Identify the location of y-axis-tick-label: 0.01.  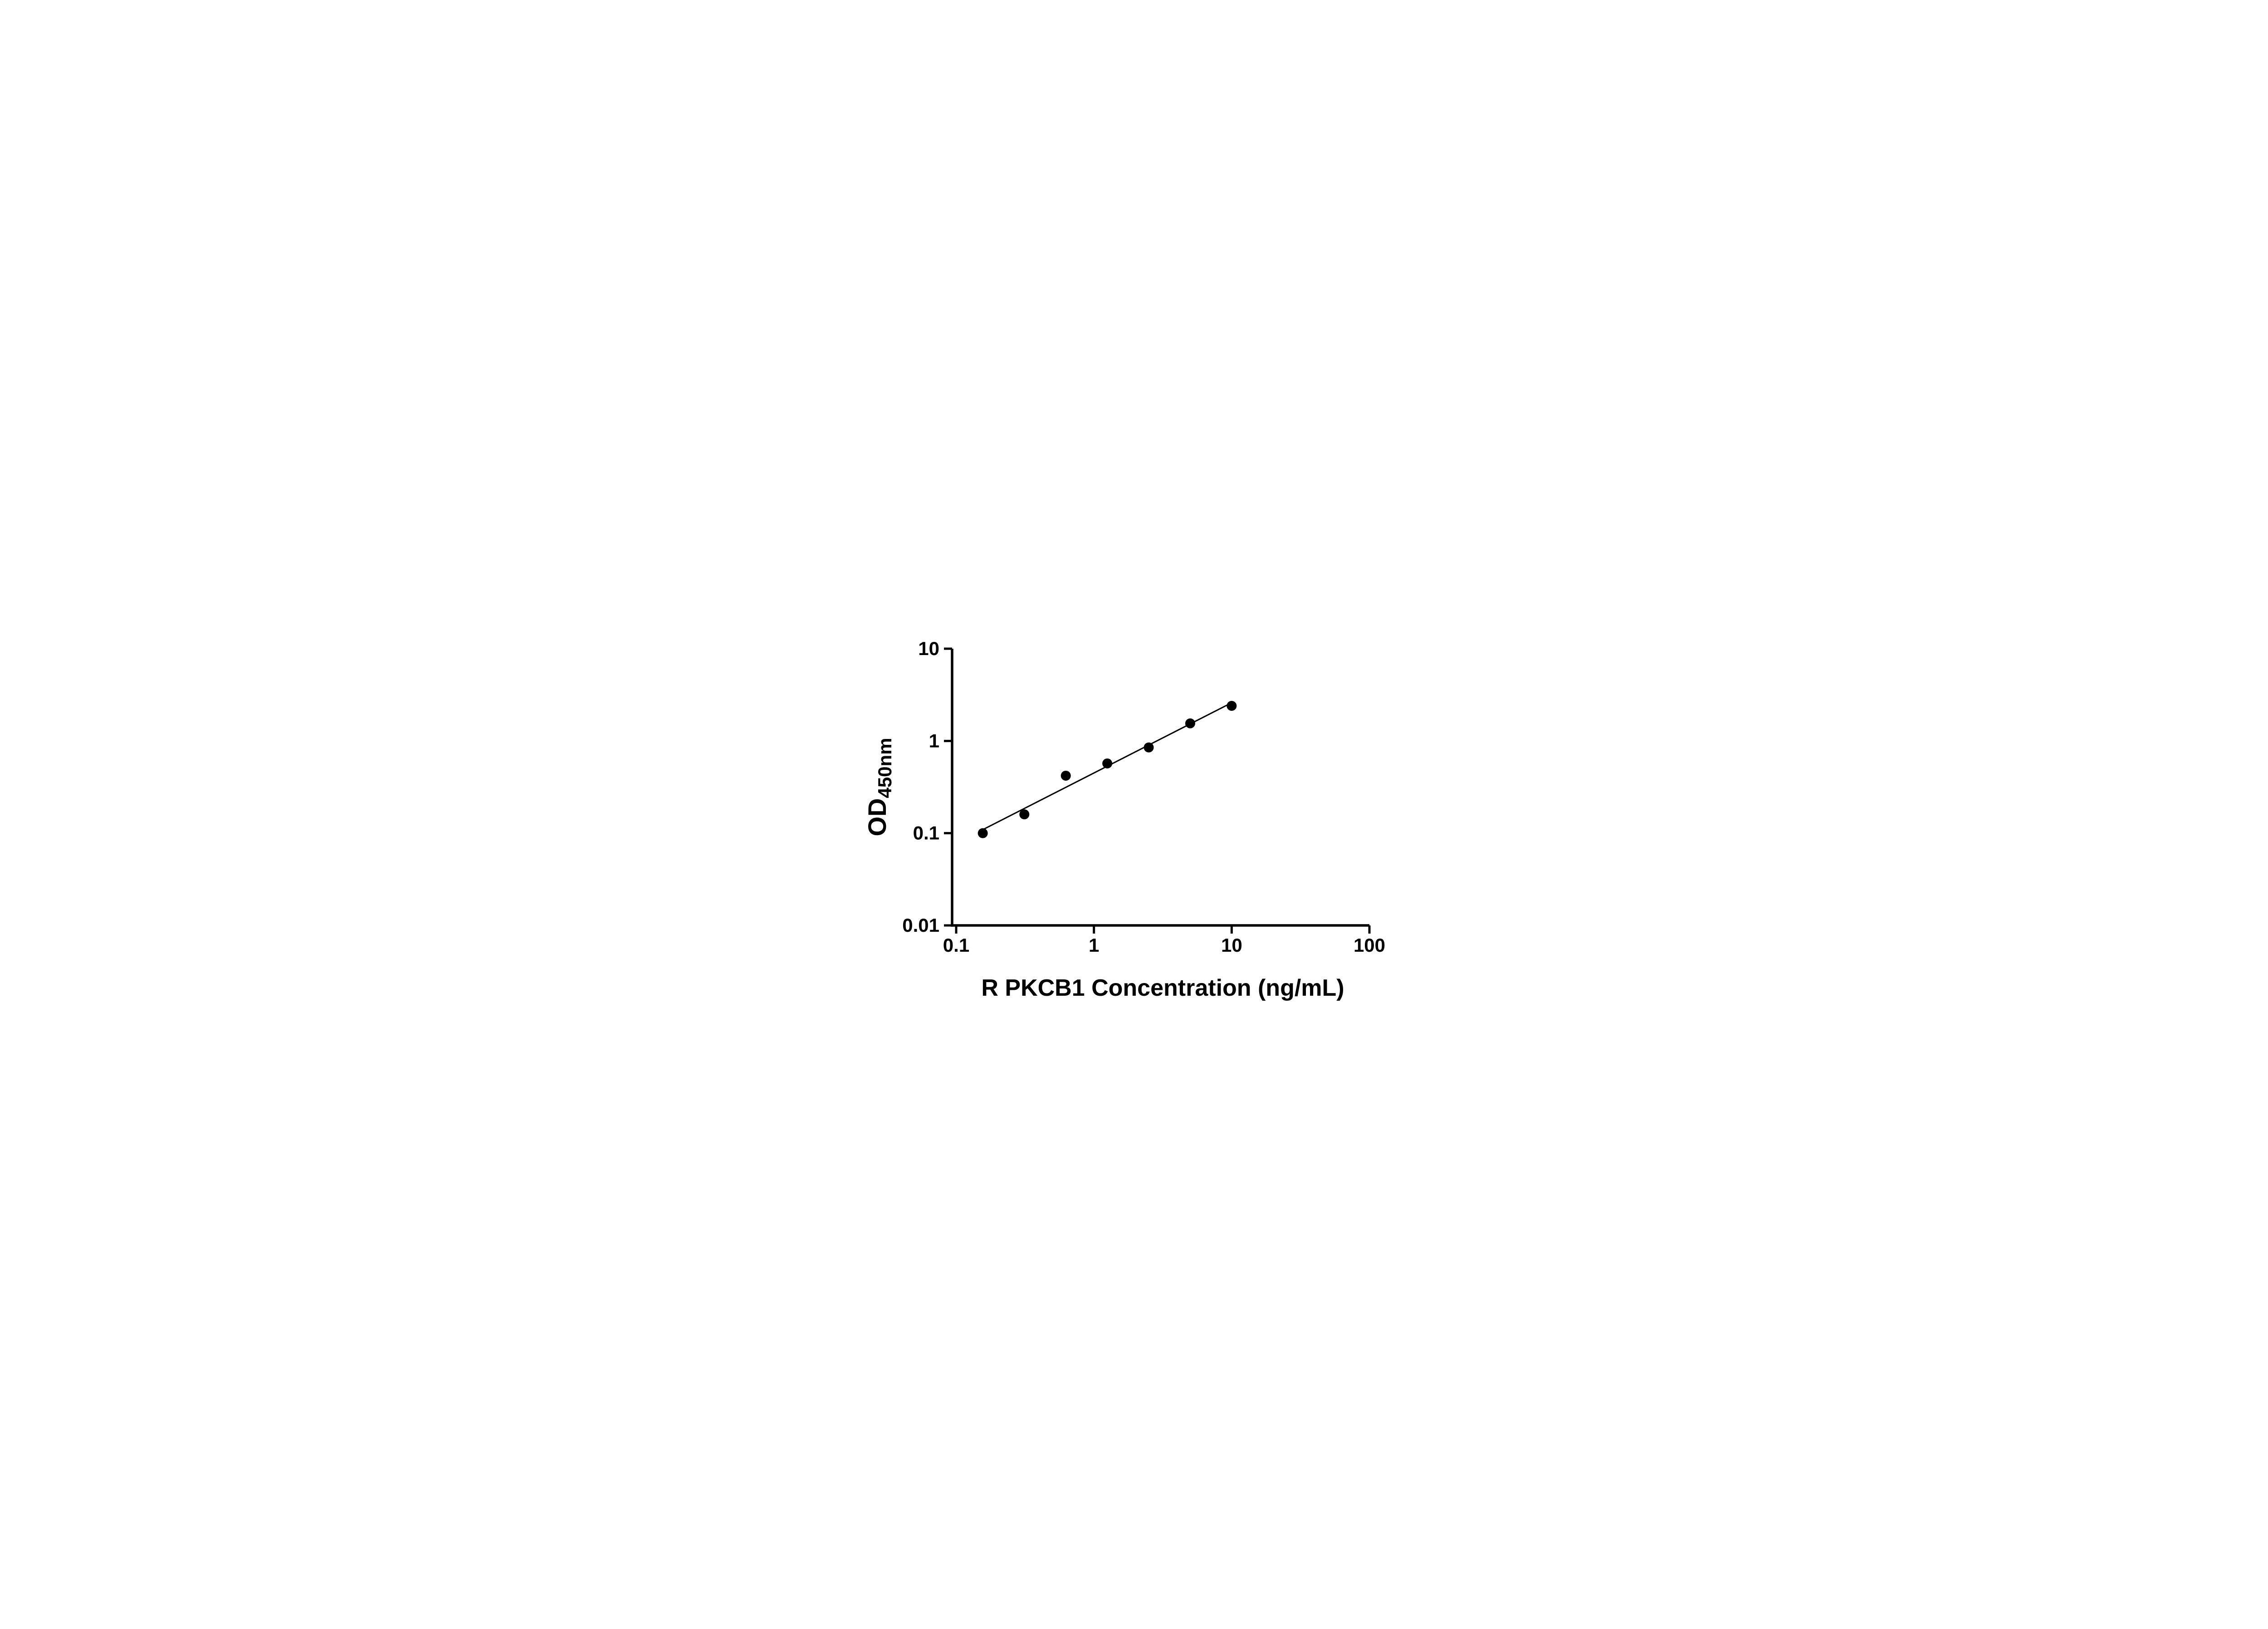
(921, 925).